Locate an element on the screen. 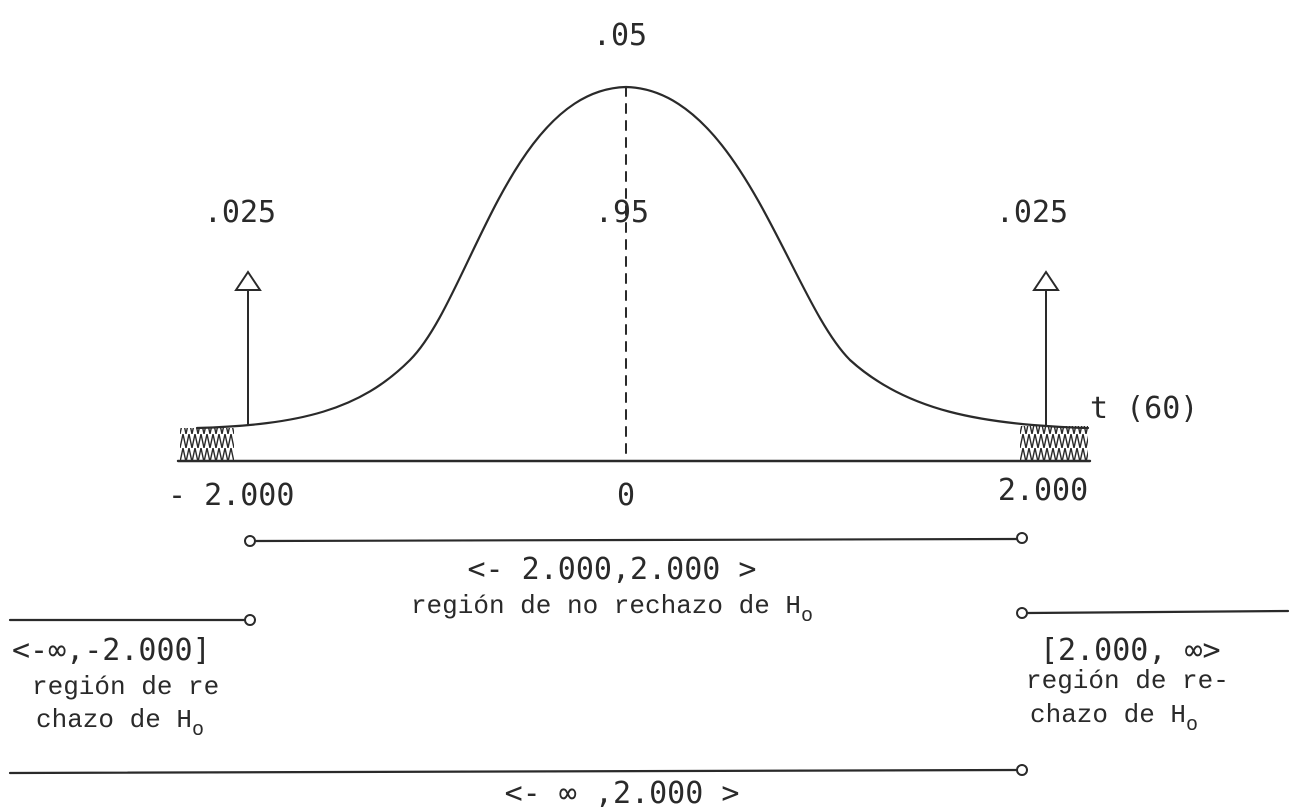 The height and width of the screenshot is (809, 1290). left-rejection-shading is located at coordinates (207, 444).